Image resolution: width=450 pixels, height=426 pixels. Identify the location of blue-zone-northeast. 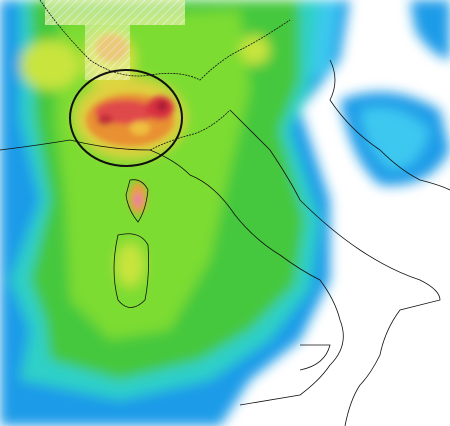
(430, 30).